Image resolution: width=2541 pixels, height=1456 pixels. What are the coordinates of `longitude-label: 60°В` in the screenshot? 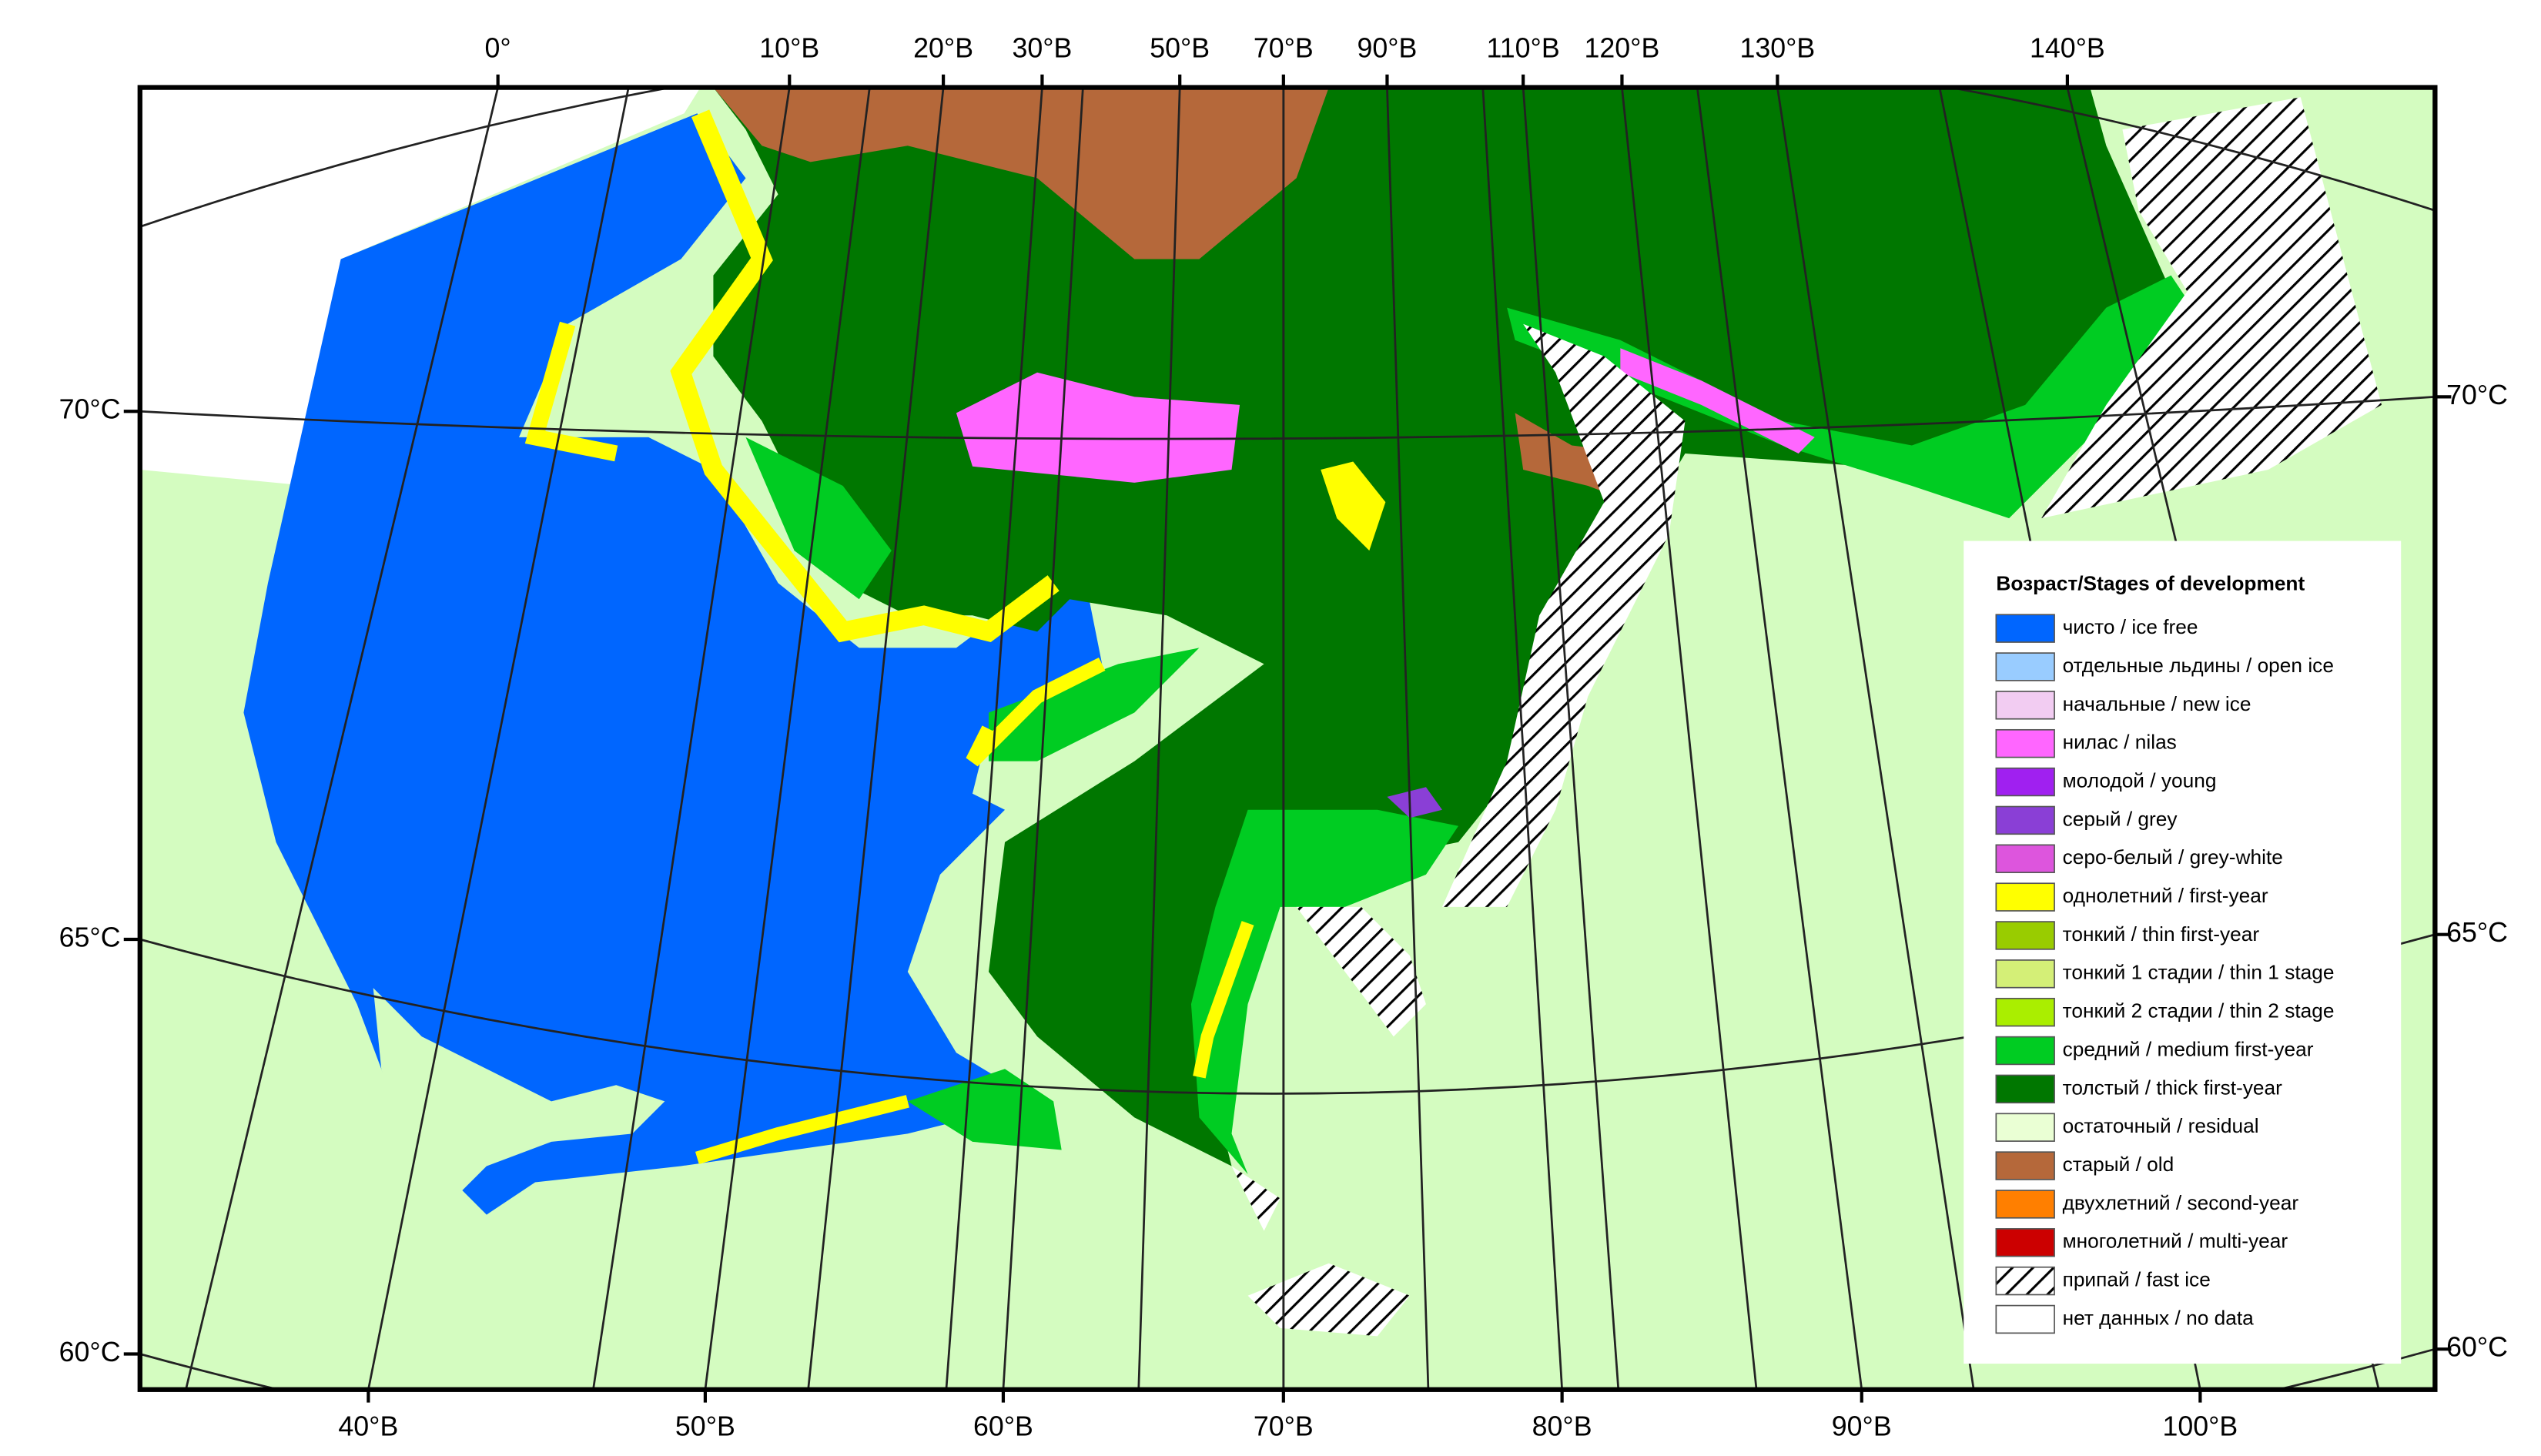 It's located at (1003, 1426).